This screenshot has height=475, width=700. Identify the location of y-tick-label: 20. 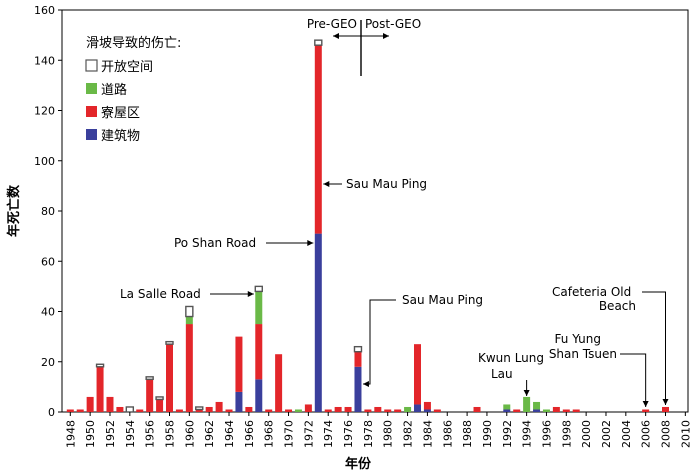
(48, 362).